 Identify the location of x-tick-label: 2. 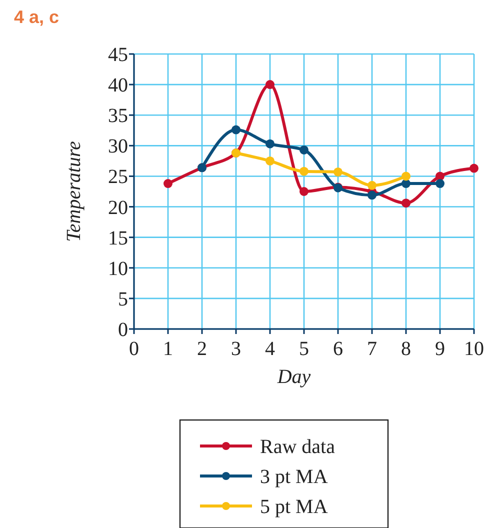
(202, 349).